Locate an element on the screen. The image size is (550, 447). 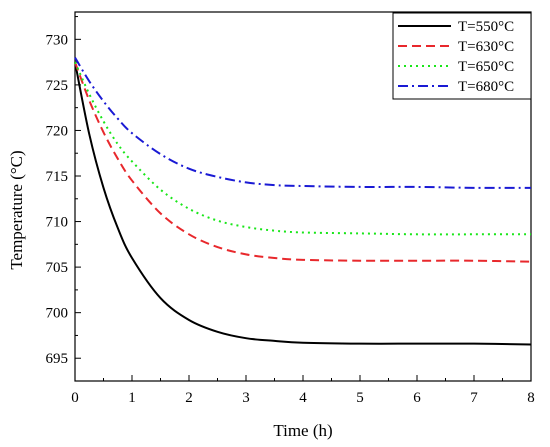
y-tick-label: 725 is located at coordinates (57, 86).